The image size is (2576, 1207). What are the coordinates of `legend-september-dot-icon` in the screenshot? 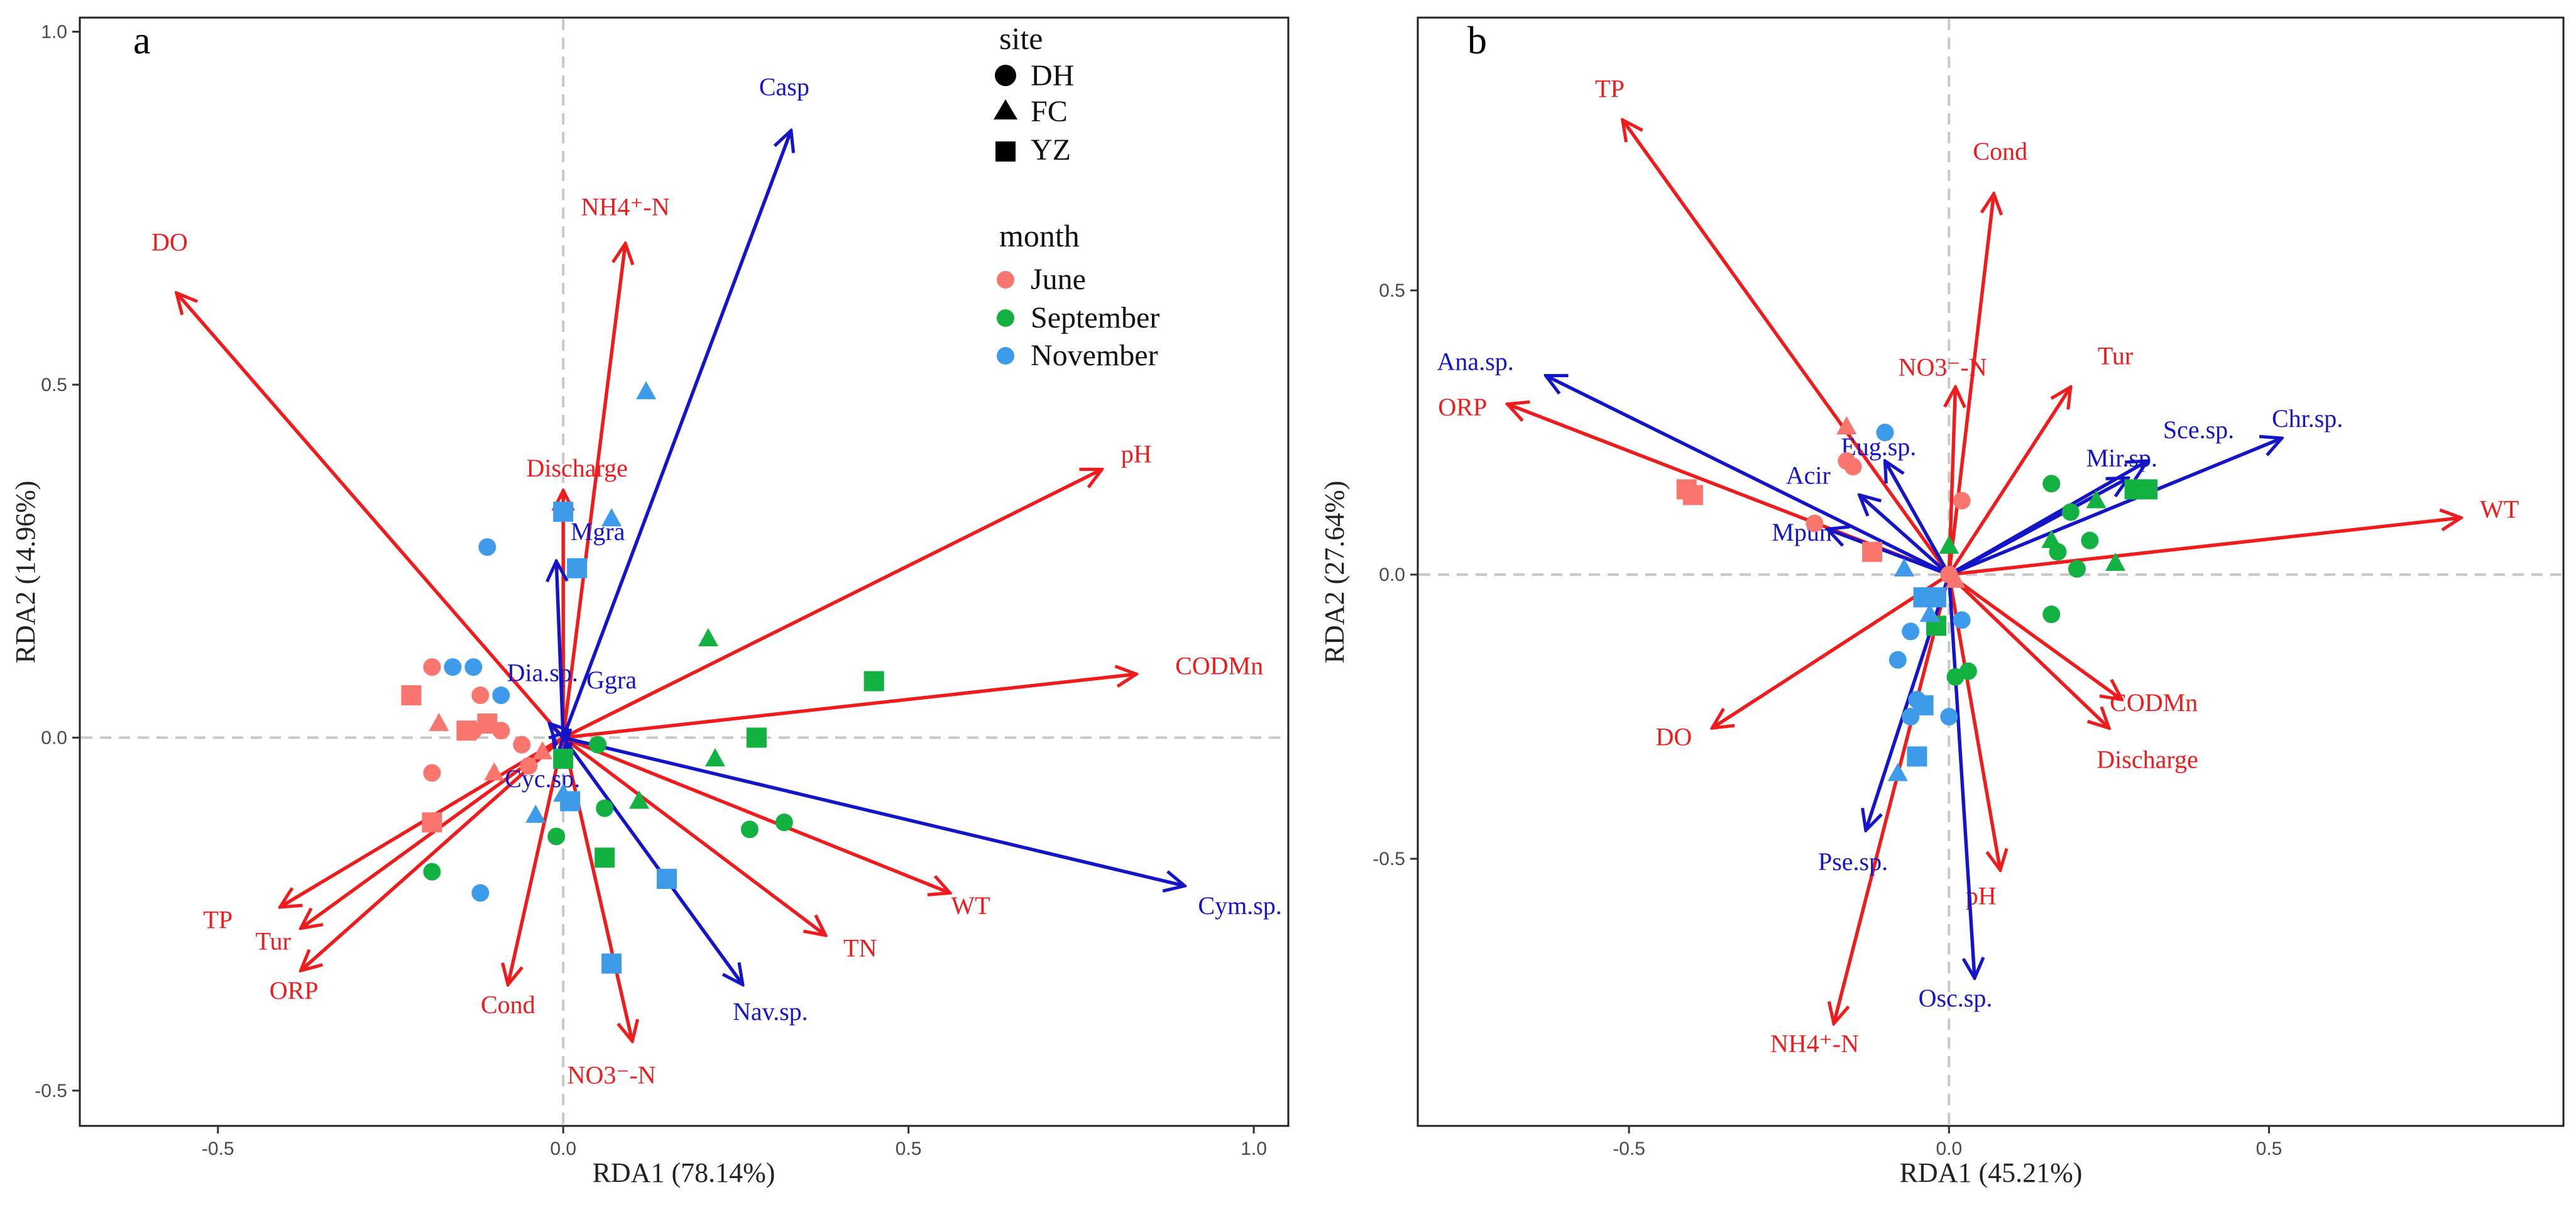 It's located at (1005, 318).